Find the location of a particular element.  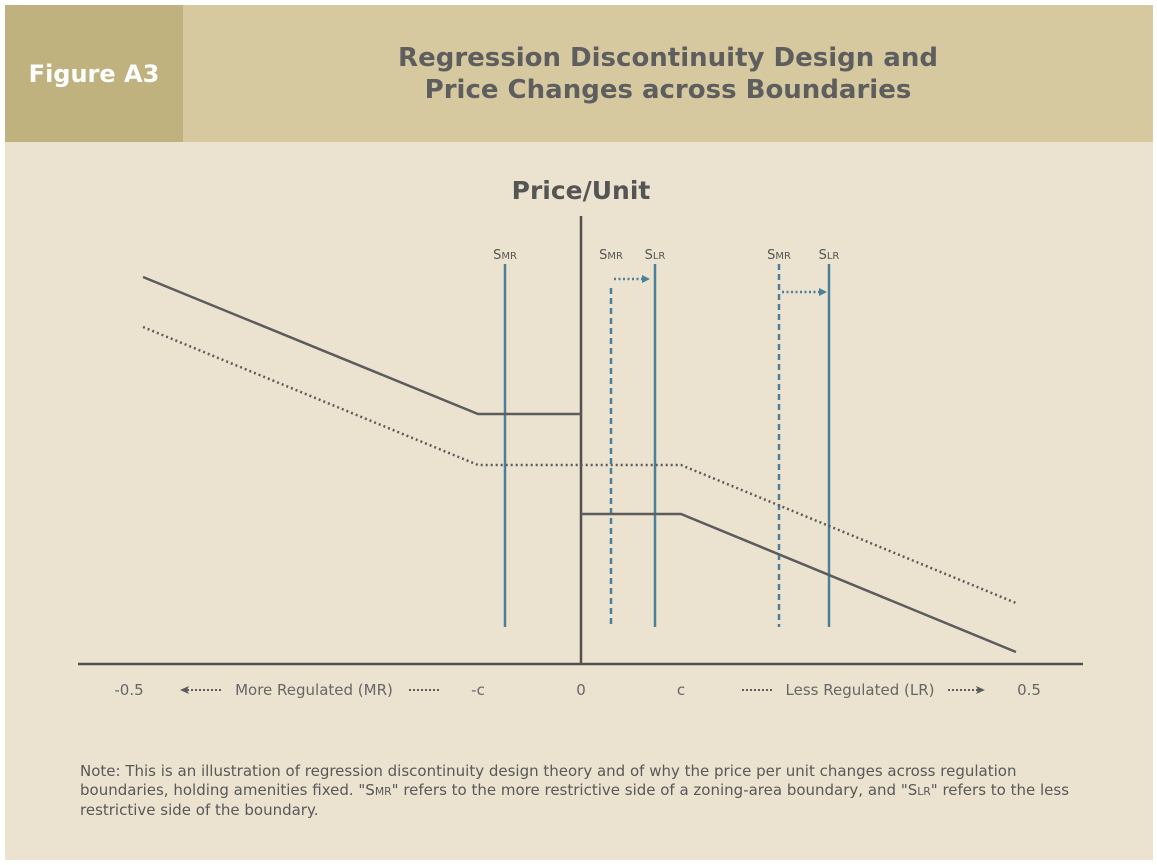

region-label-less-regulated: Less Regulated (LR) is located at coordinates (860, 690).